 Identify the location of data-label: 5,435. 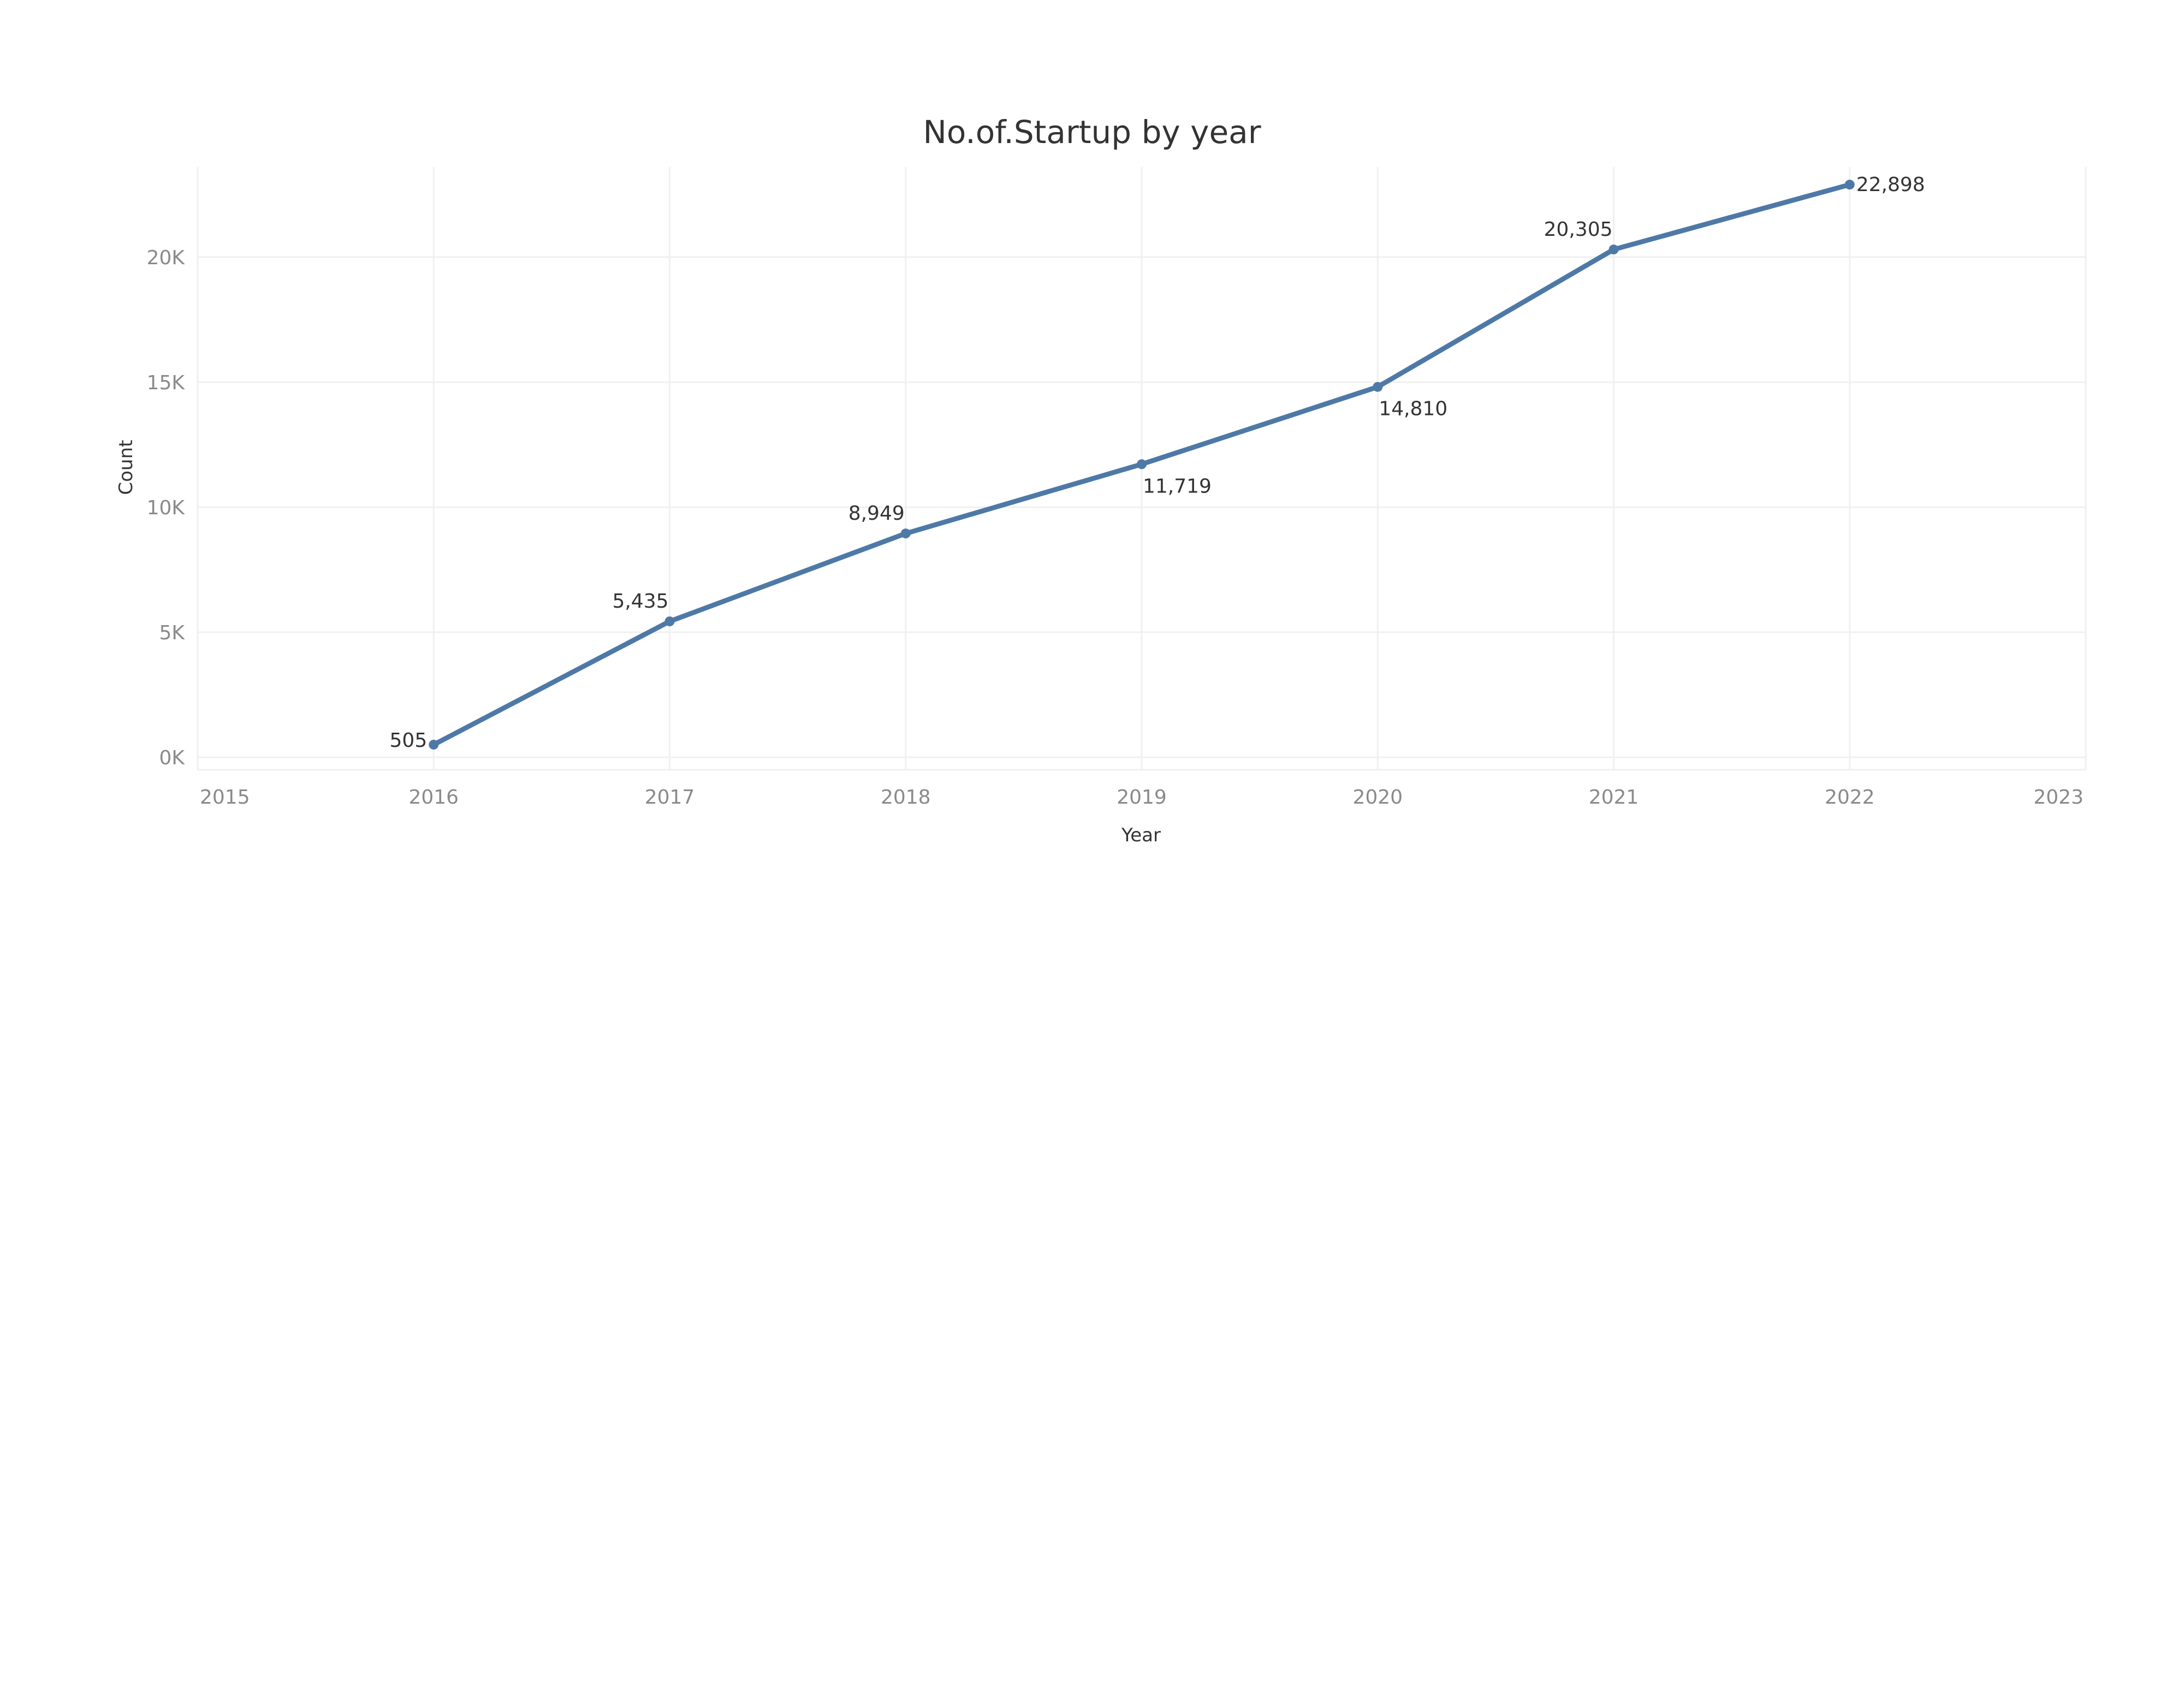
(640, 601).